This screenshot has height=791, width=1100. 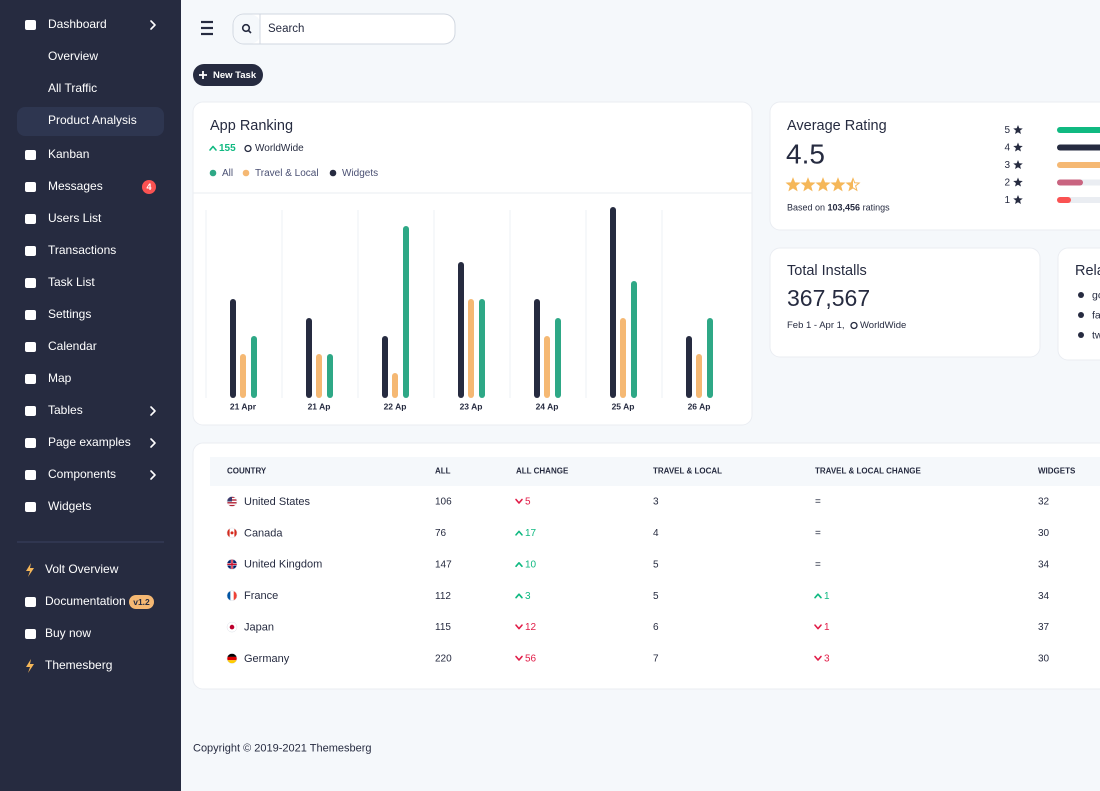 I want to click on nav-label: Product Analysis, so click(x=92, y=120).